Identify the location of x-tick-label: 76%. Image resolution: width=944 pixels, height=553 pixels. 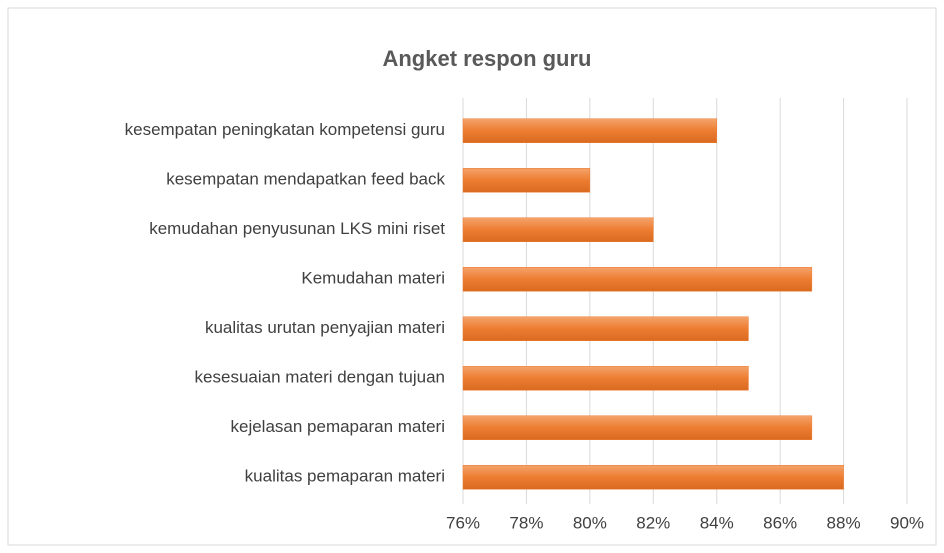
(463, 522).